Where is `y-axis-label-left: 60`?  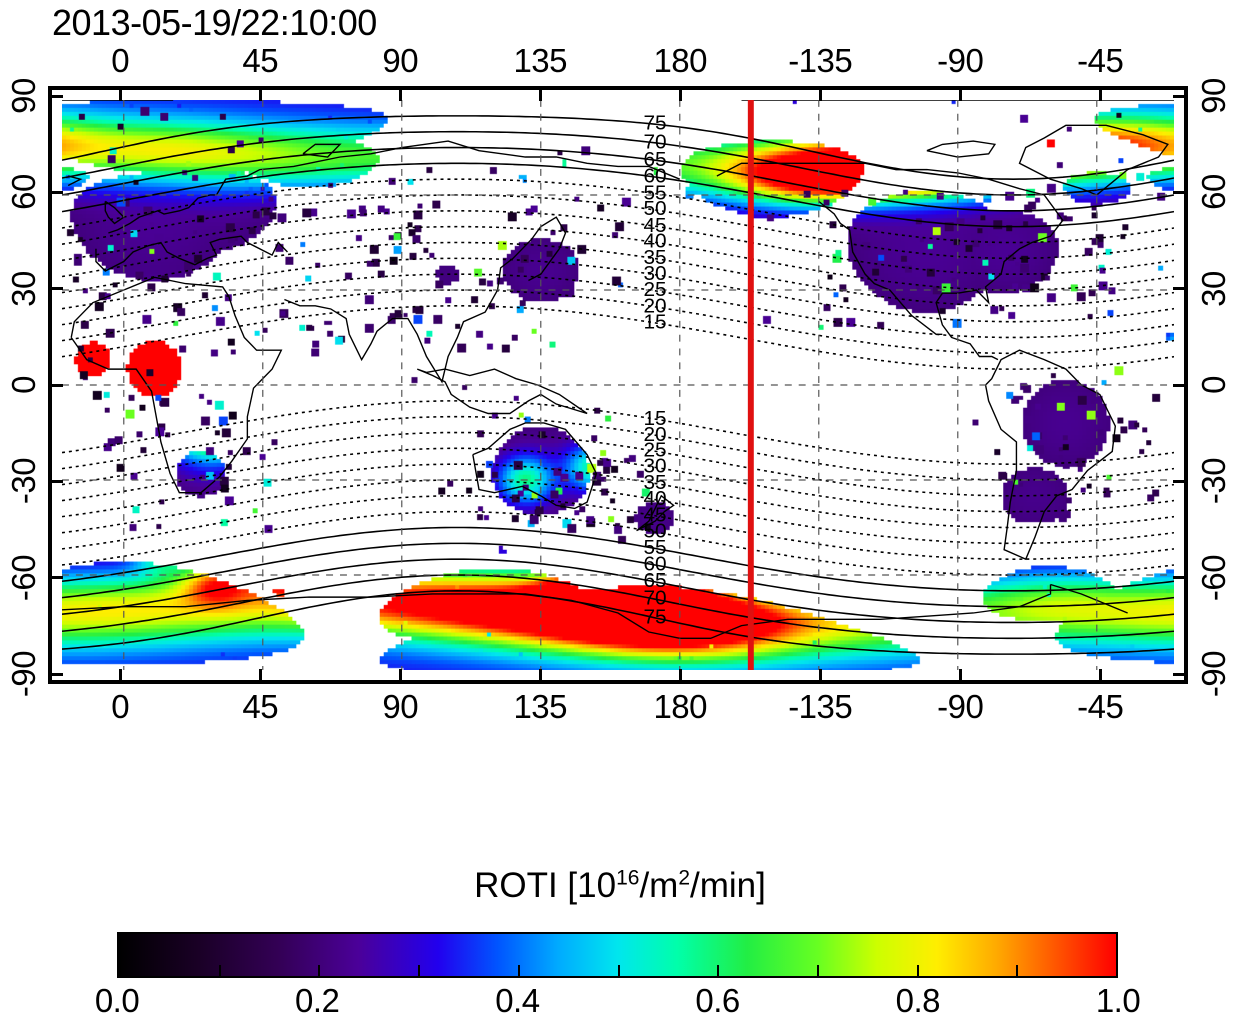
y-axis-label-left: 60 is located at coordinates (23, 192).